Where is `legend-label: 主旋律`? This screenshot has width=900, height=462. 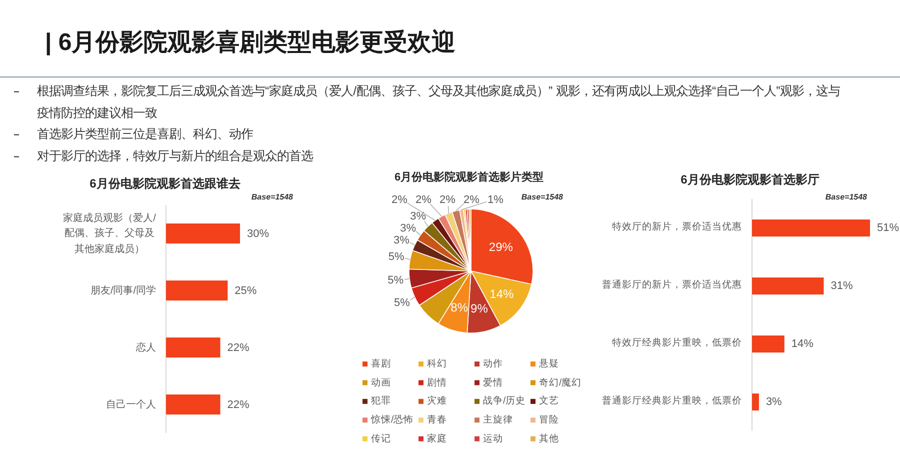 legend-label: 主旋律 is located at coordinates (498, 420).